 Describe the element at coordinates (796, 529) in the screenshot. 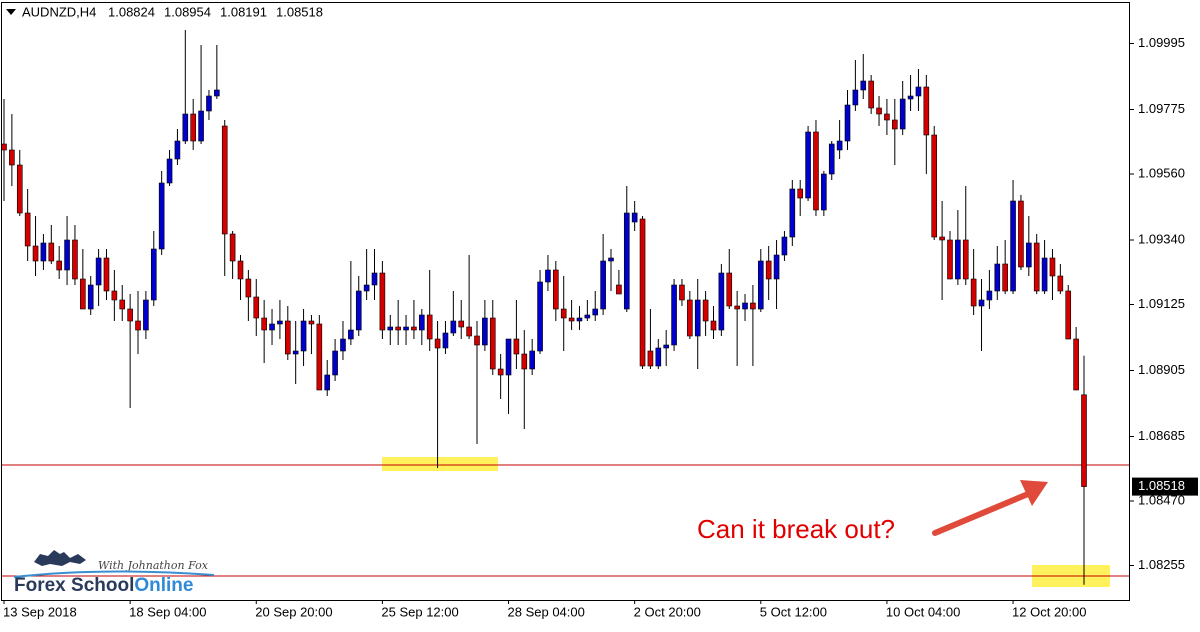

I see `annotation: Can it break out?` at that location.